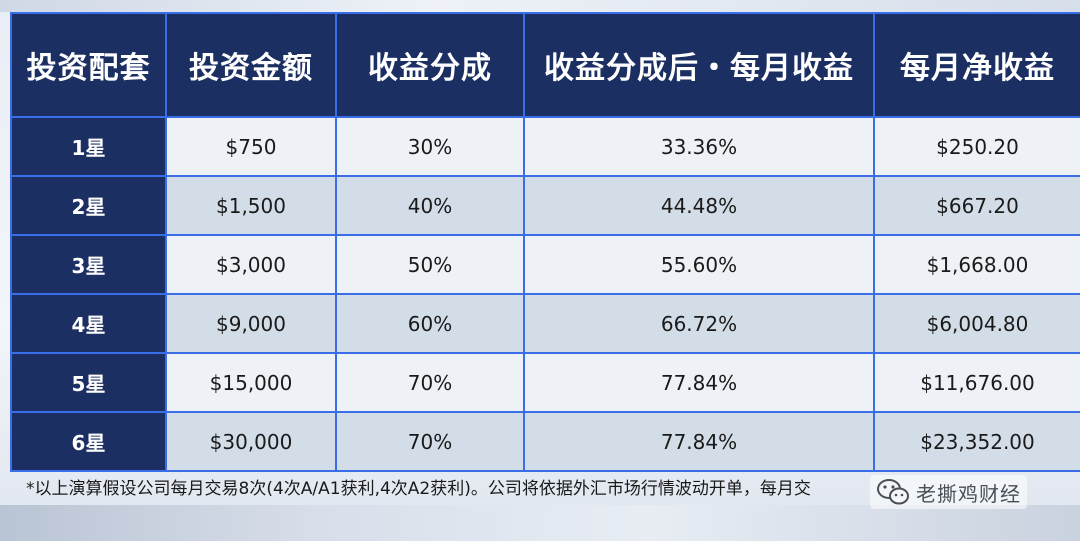 This screenshot has height=541, width=1080. Describe the element at coordinates (540, 6) in the screenshot. I see `background-top-strip` at that location.